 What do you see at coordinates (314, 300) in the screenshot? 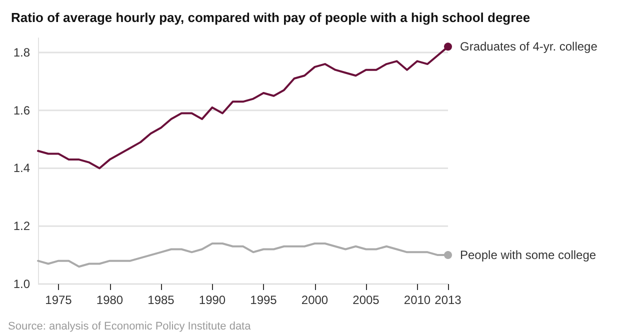
I see `x-tick-label: 2000` at bounding box center [314, 300].